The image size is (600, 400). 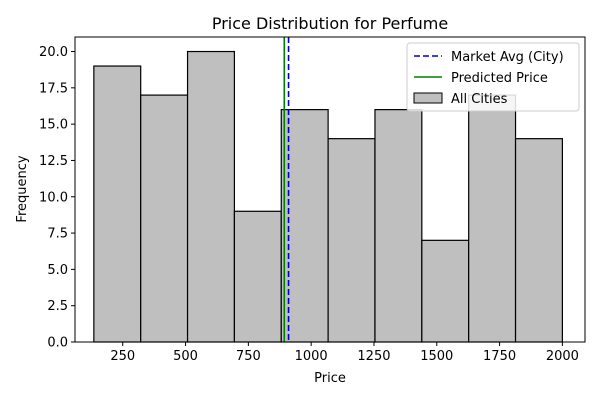 I want to click on x-ticks-group: 250 500 750 1000 1250 1500 1750 2000, so click(x=344, y=353).